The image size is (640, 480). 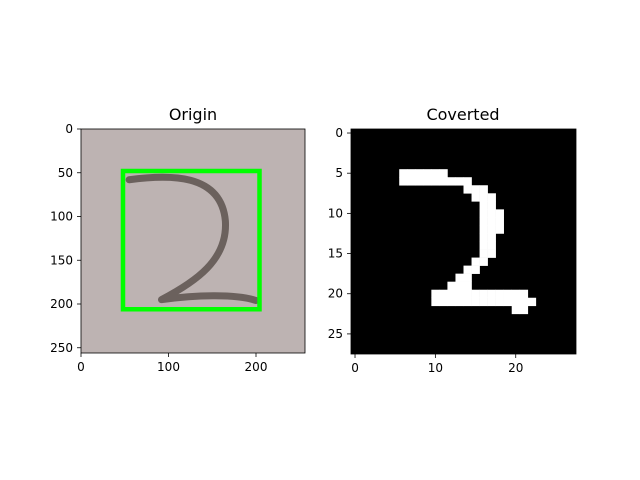 What do you see at coordinates (81, 367) in the screenshot?
I see `origin-xtick-label: 0` at bounding box center [81, 367].